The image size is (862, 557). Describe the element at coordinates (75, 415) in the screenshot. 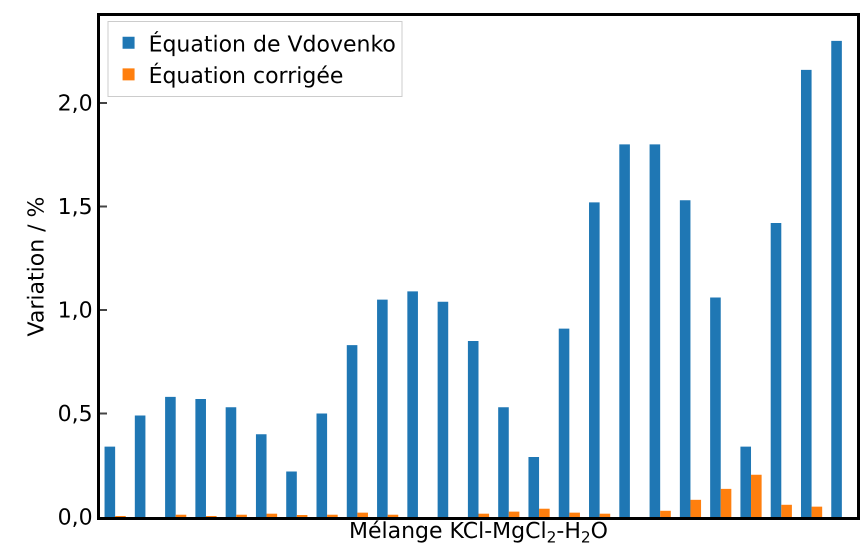

I see `y-tick-label: 0,5` at that location.